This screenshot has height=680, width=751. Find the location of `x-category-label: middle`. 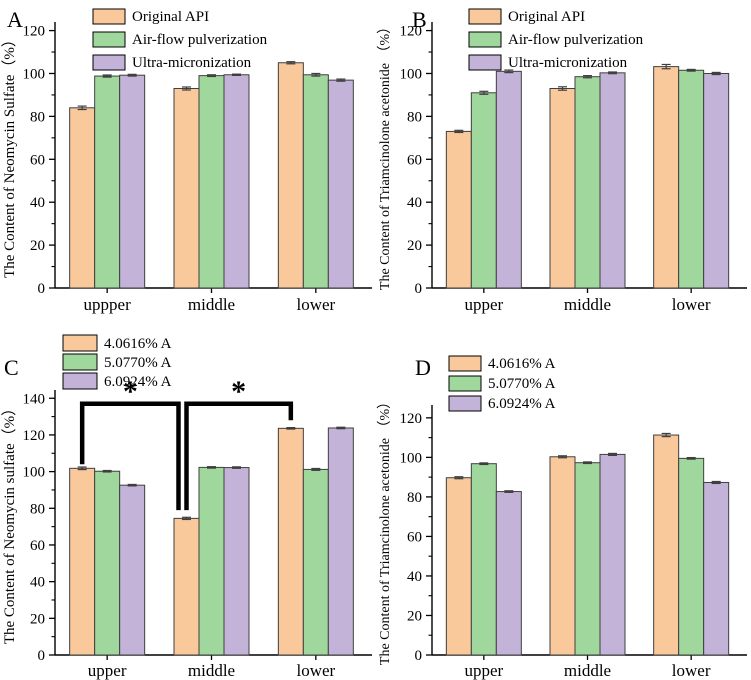

x-category-label: middle is located at coordinates (211, 670).